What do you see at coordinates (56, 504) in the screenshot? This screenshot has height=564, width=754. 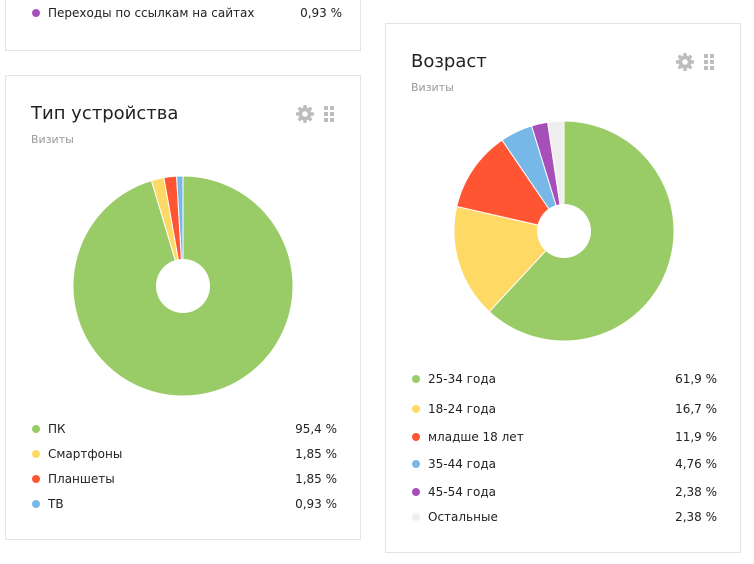 I see `legend-label: ТВ` at bounding box center [56, 504].